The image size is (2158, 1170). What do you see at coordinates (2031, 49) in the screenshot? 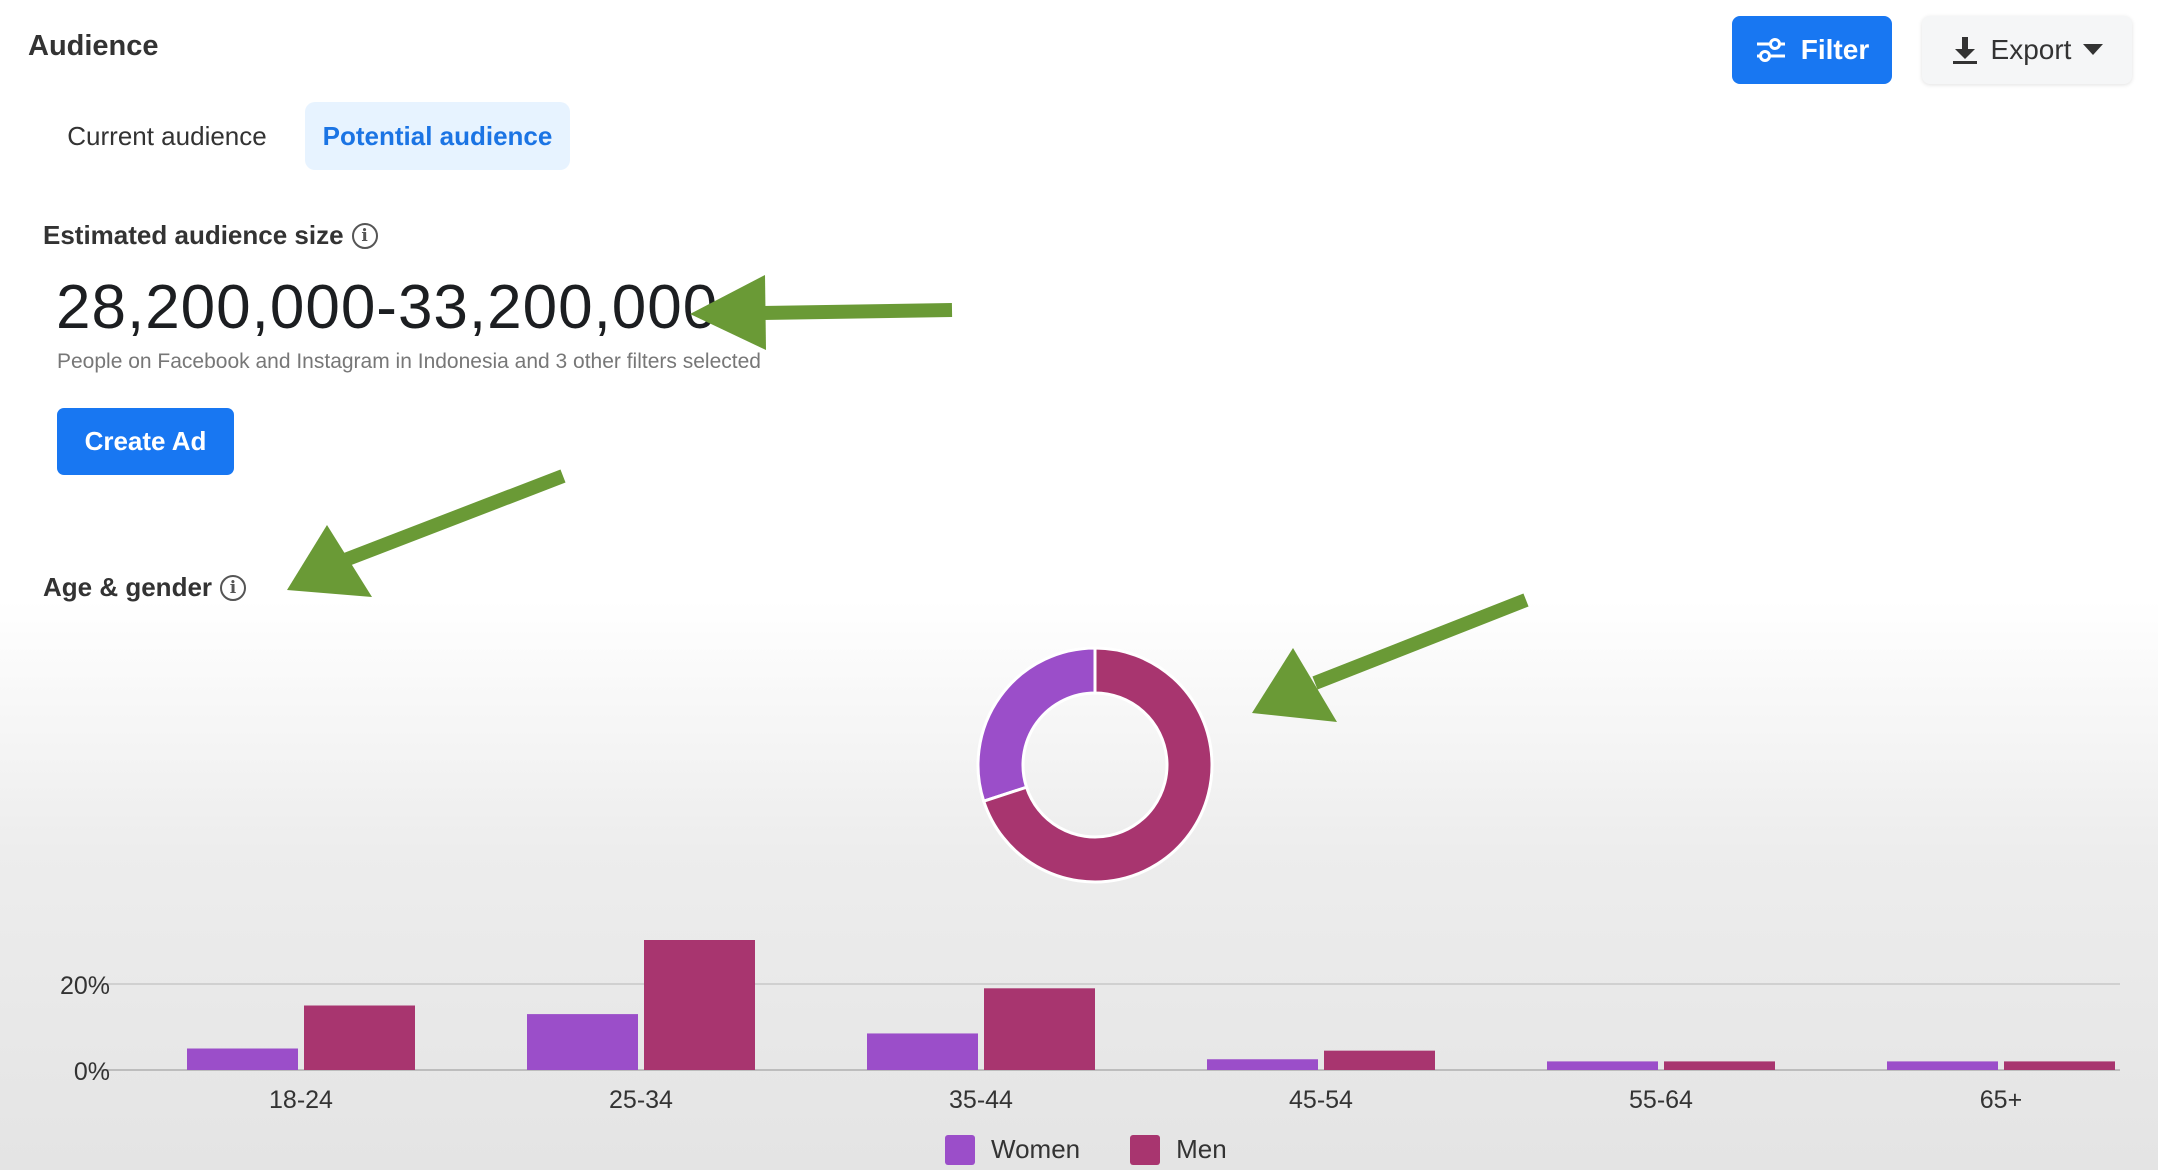
I see `export-label: Export` at bounding box center [2031, 49].